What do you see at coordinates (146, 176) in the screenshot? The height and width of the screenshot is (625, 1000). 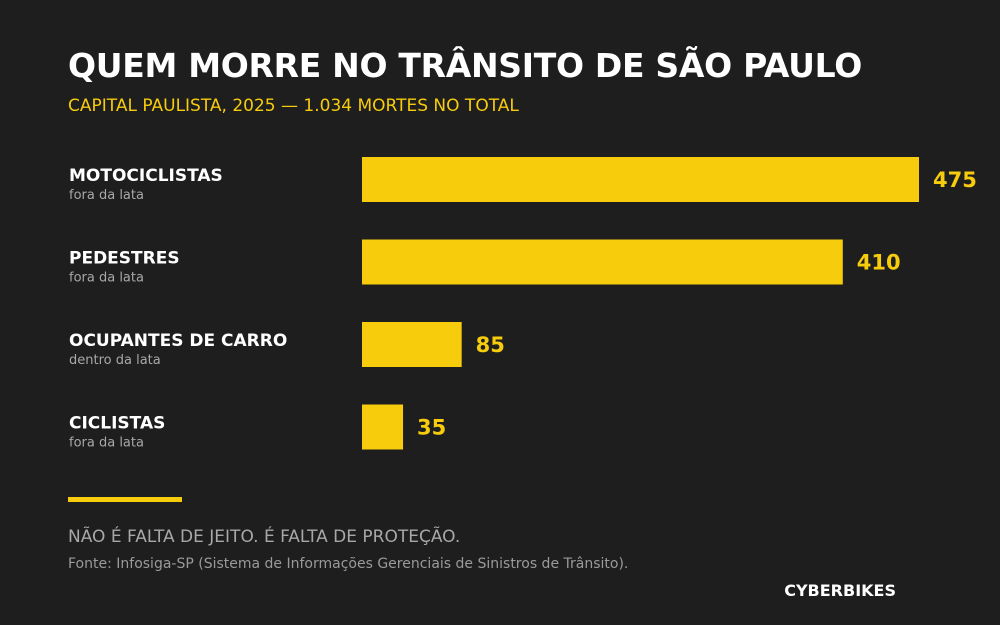 I see `category-label: MOTOCICLISTAS` at bounding box center [146, 176].